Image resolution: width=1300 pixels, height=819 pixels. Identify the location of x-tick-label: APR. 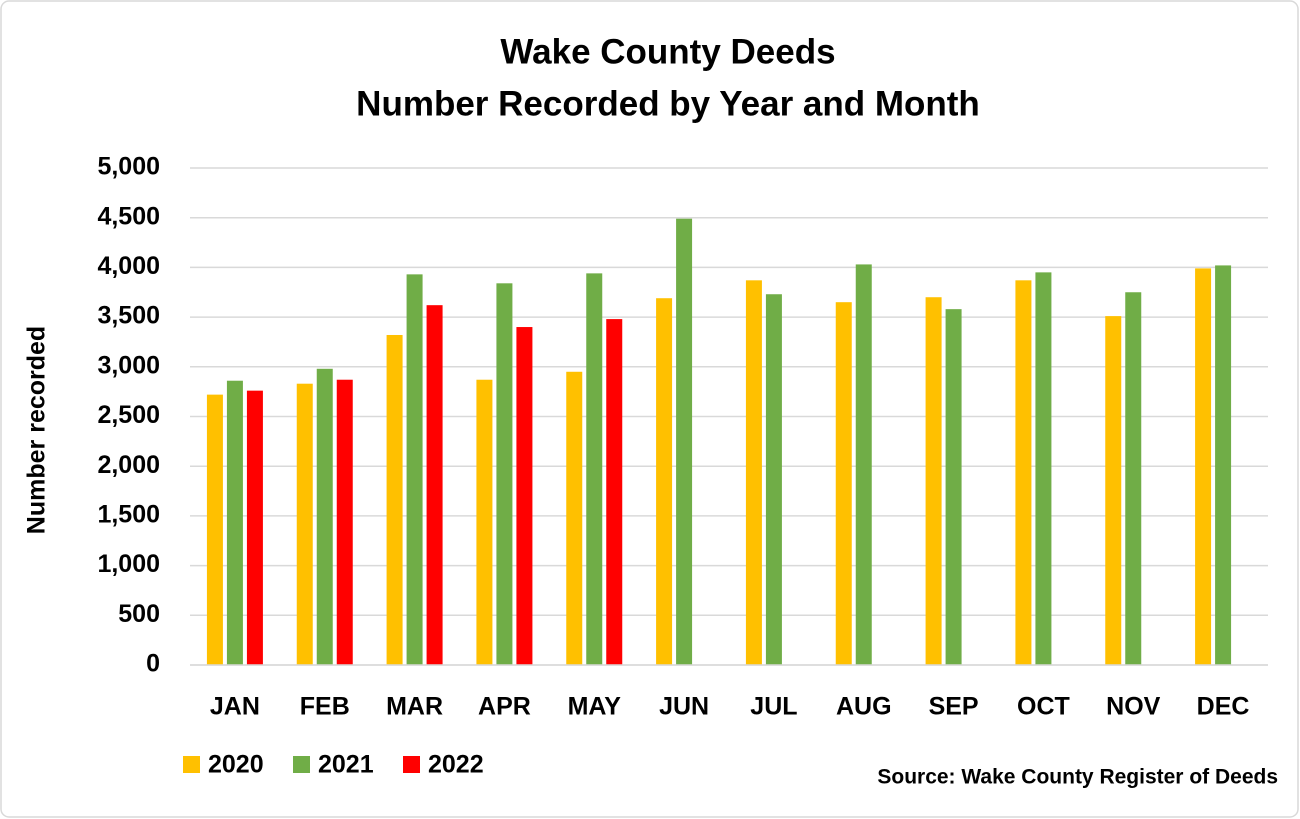
(504, 707).